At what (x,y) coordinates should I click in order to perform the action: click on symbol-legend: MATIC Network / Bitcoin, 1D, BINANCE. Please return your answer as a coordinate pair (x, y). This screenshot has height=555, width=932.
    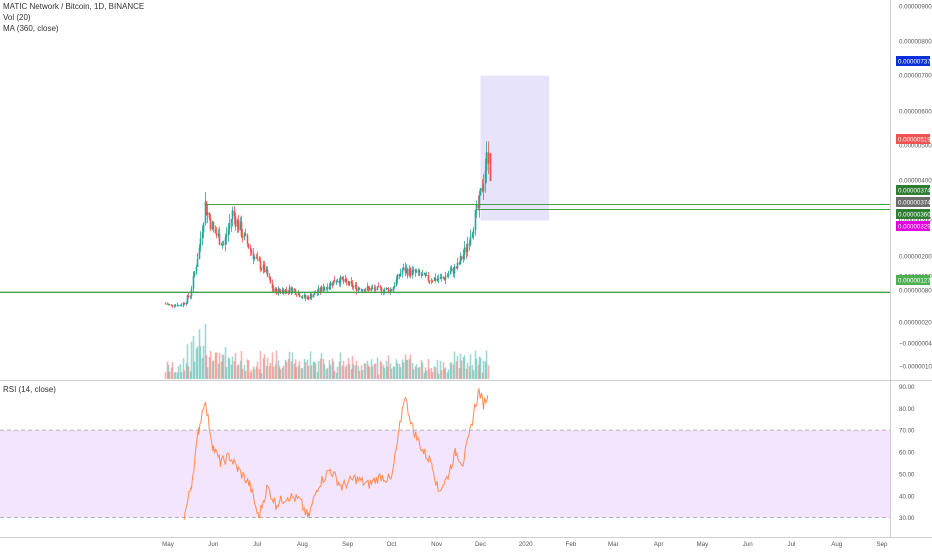
    Looking at the image, I should click on (74, 6).